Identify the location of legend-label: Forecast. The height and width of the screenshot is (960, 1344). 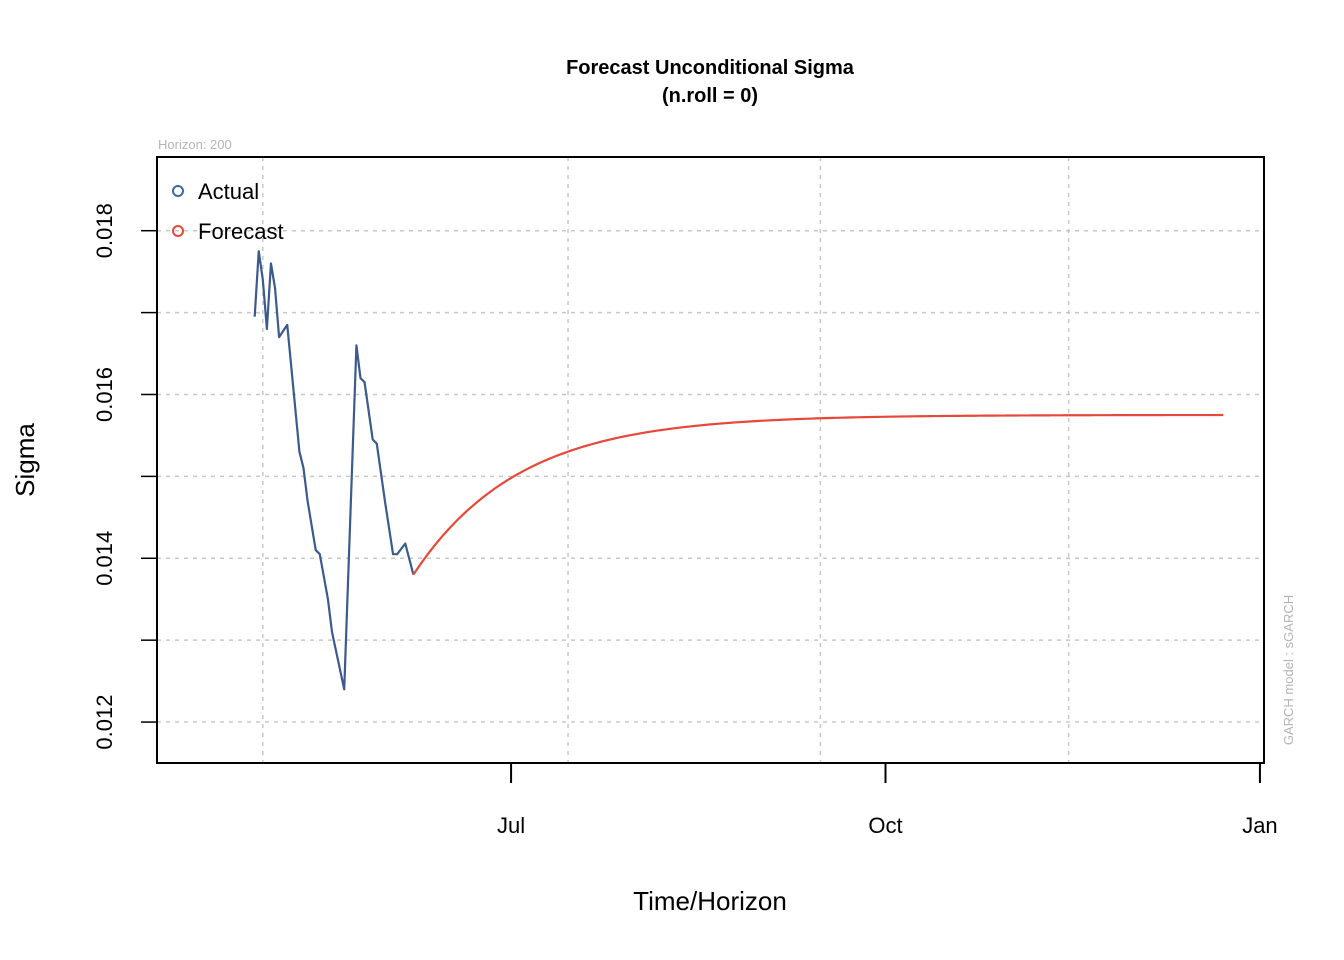
(241, 231).